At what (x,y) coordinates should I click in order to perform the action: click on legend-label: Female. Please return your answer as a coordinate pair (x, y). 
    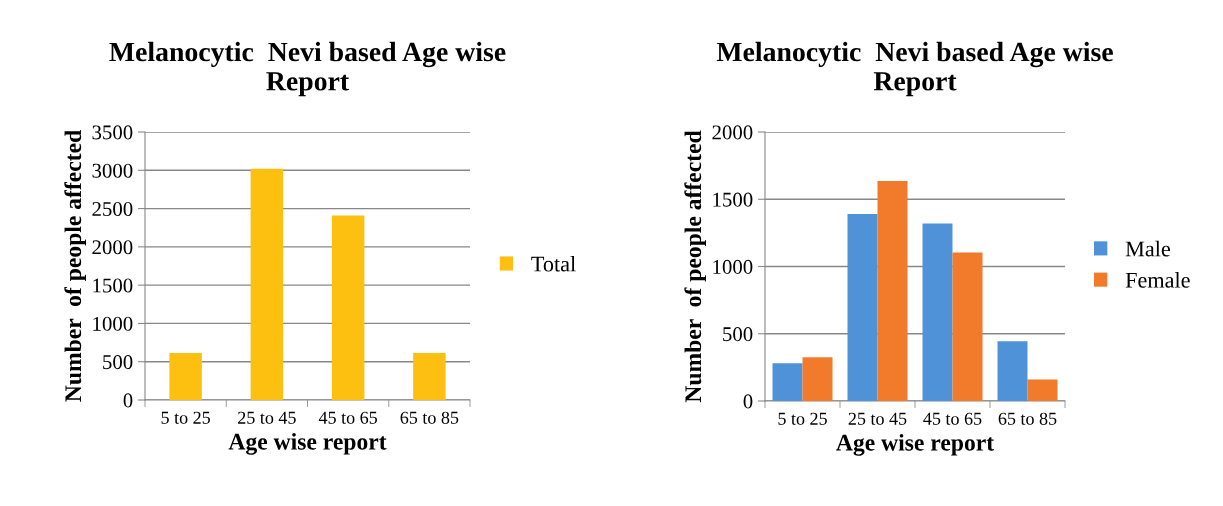
    Looking at the image, I should click on (1157, 280).